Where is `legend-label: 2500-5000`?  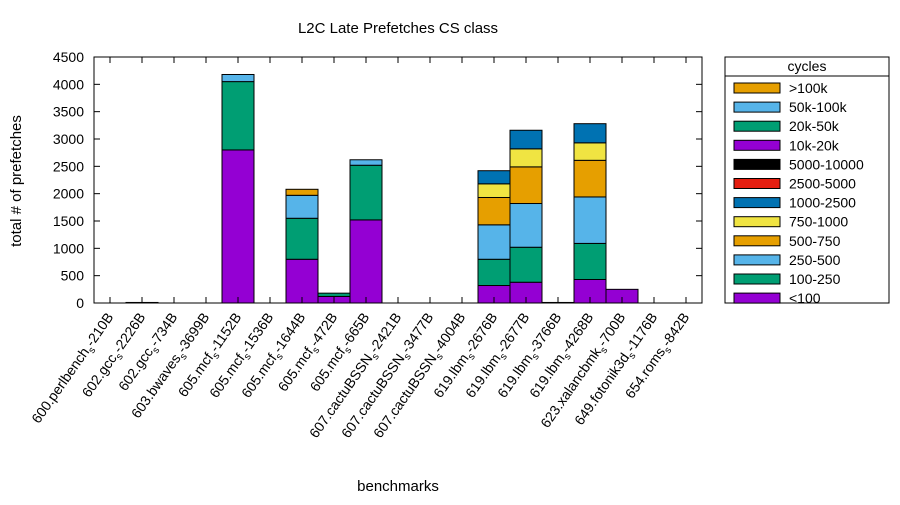
legend-label: 2500-5000 is located at coordinates (822, 184).